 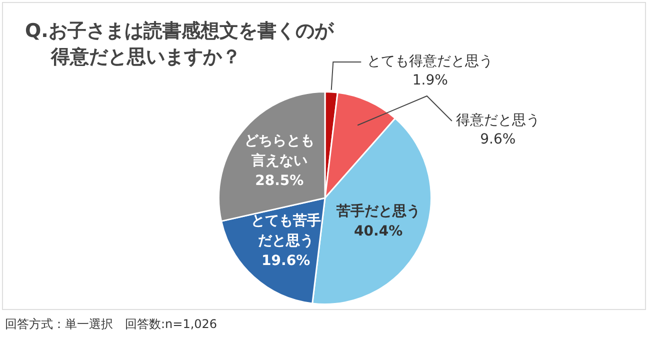 I want to click on slice-label: とても得意だと思う, so click(x=430, y=62).